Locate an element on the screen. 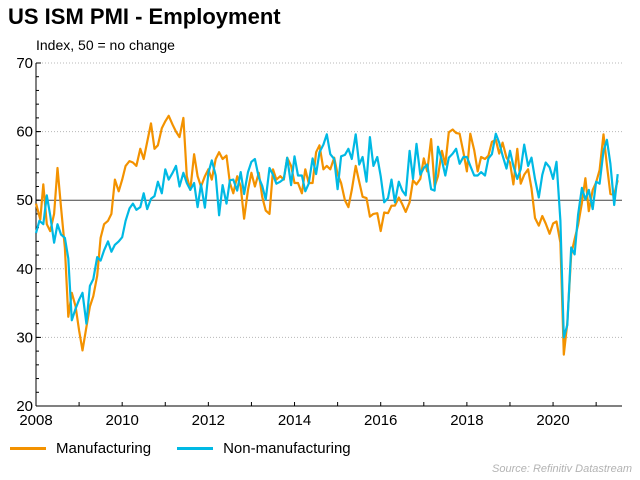  y-tick-label-20: 20 is located at coordinates (24, 406).